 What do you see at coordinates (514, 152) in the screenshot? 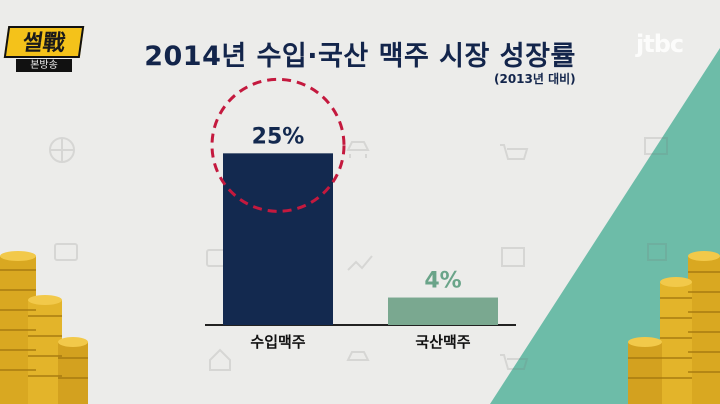
I see `cart-icon` at bounding box center [514, 152].